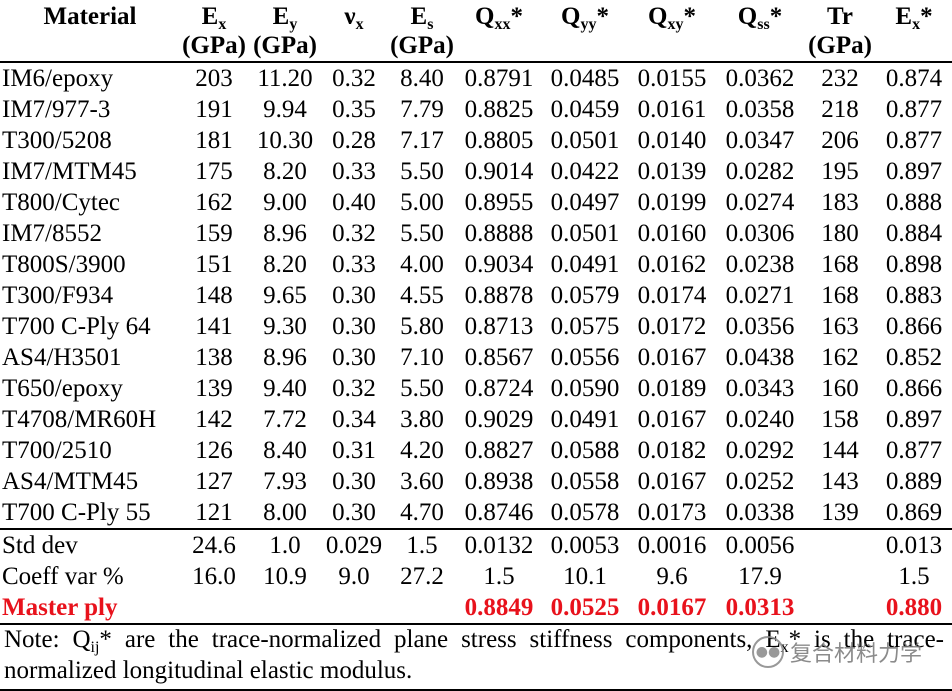  Describe the element at coordinates (914, 109) in the screenshot. I see `table-cell: 0.877` at that location.